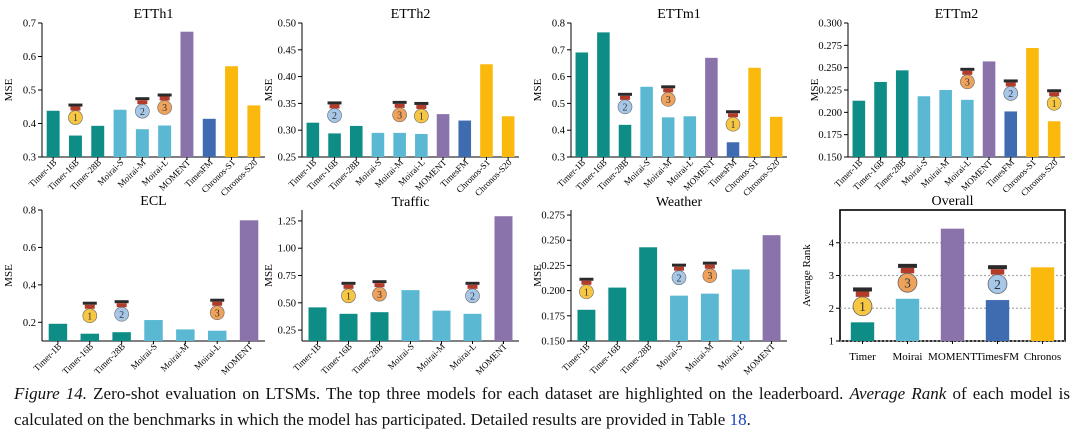 The height and width of the screenshot is (446, 1080). Describe the element at coordinates (558, 24) in the screenshot. I see `chart-ettm1-ytick-label: 0.8` at that location.